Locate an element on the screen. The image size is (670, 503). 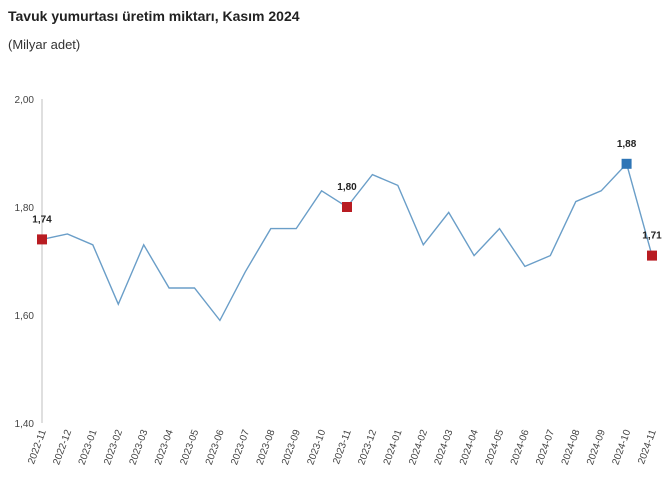
chart-subtitle: (Milyar adet) is located at coordinates (44, 44).